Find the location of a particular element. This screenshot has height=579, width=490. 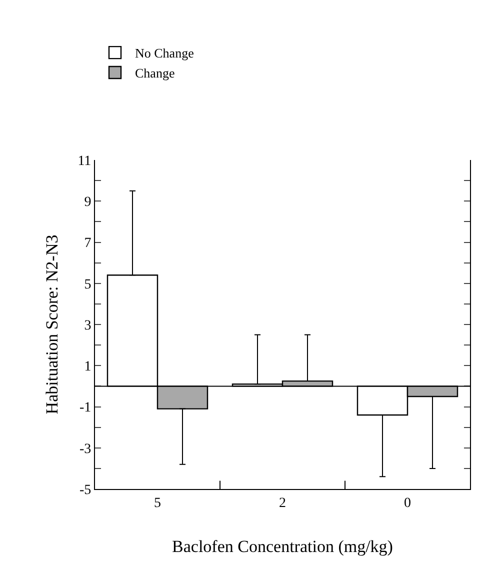

y-tick-label: 1 is located at coordinates (88, 367).